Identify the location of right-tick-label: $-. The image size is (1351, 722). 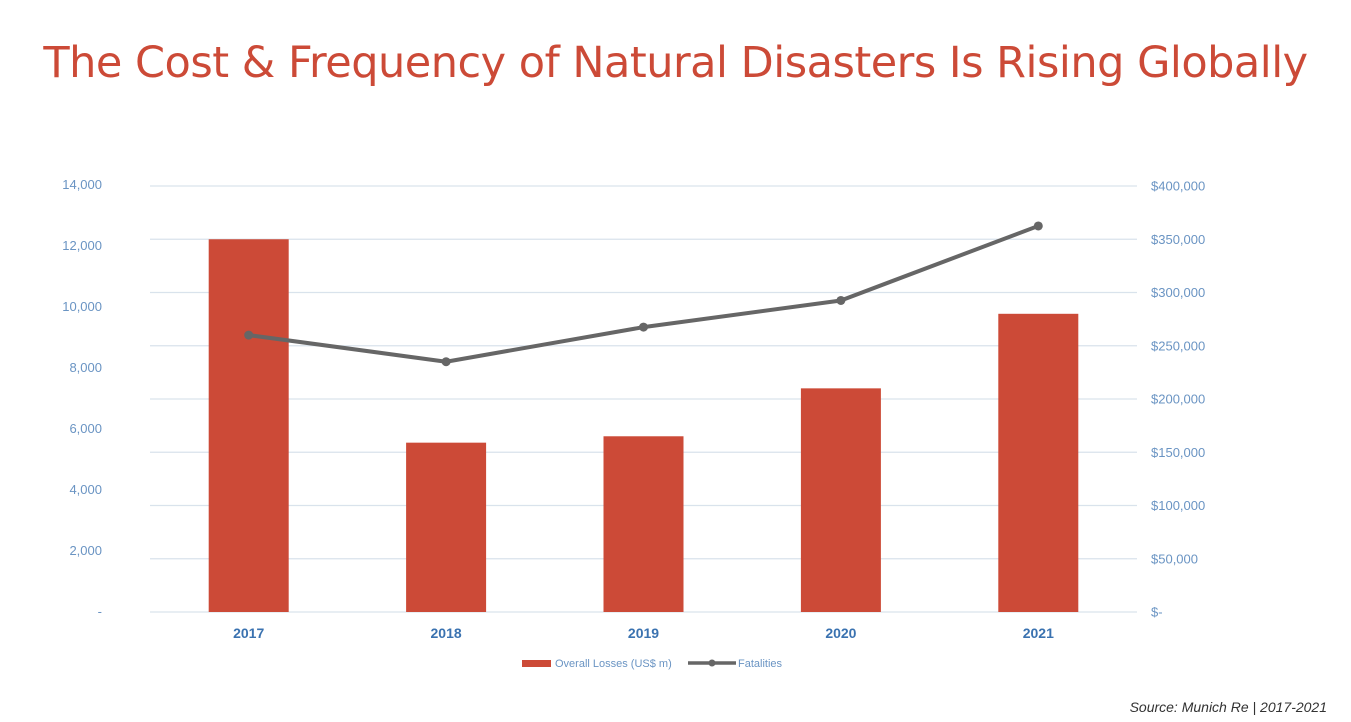
(1157, 612).